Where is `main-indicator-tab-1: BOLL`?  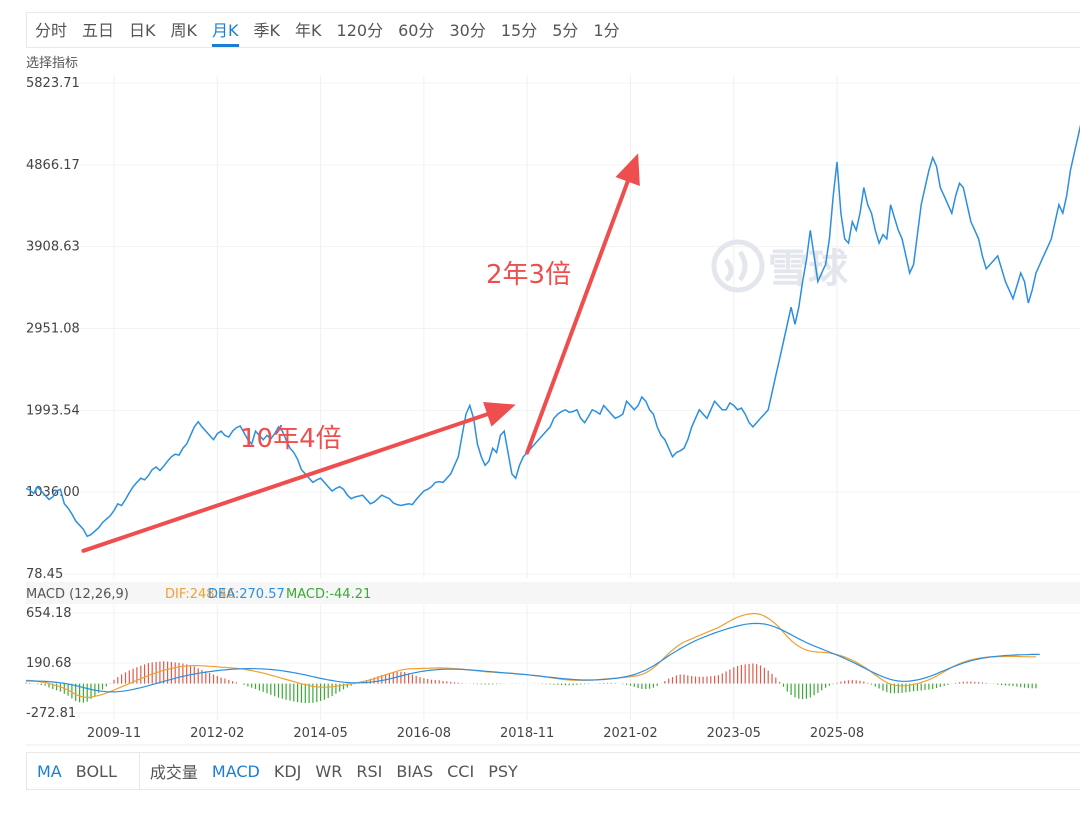
main-indicator-tab-1: BOLL is located at coordinates (96, 771).